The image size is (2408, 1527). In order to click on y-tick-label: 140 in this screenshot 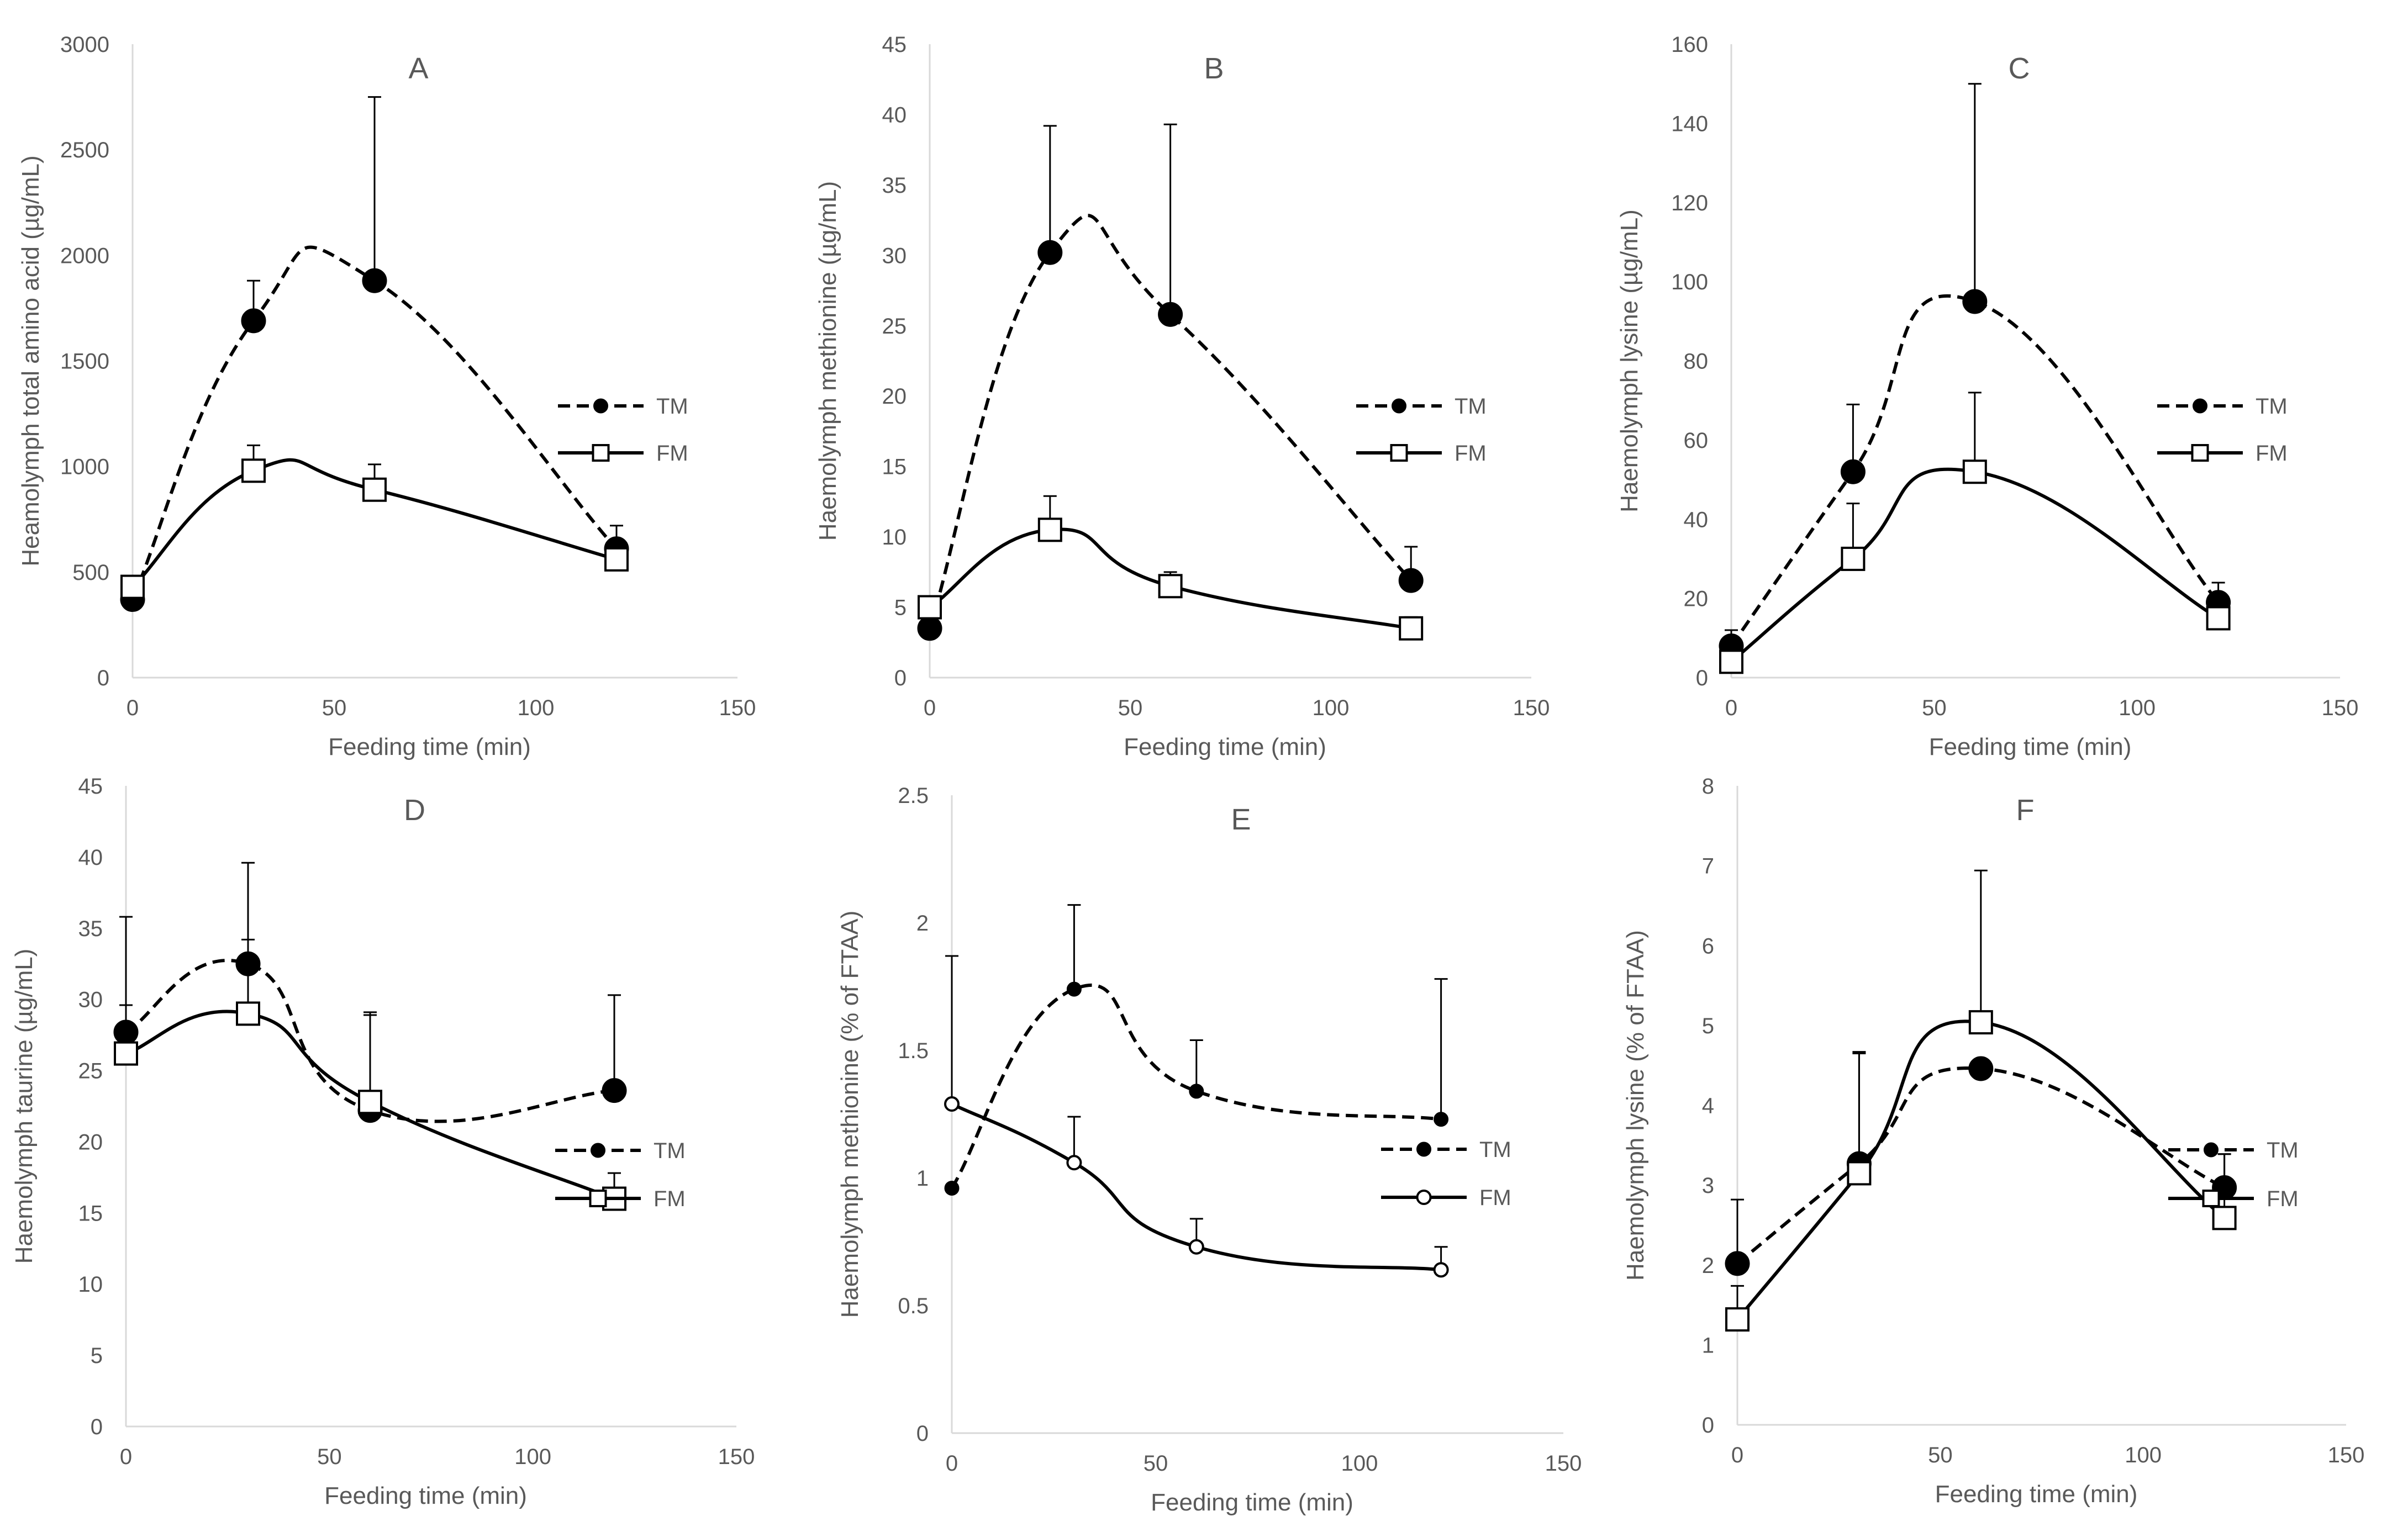, I will do `click(1690, 124)`.